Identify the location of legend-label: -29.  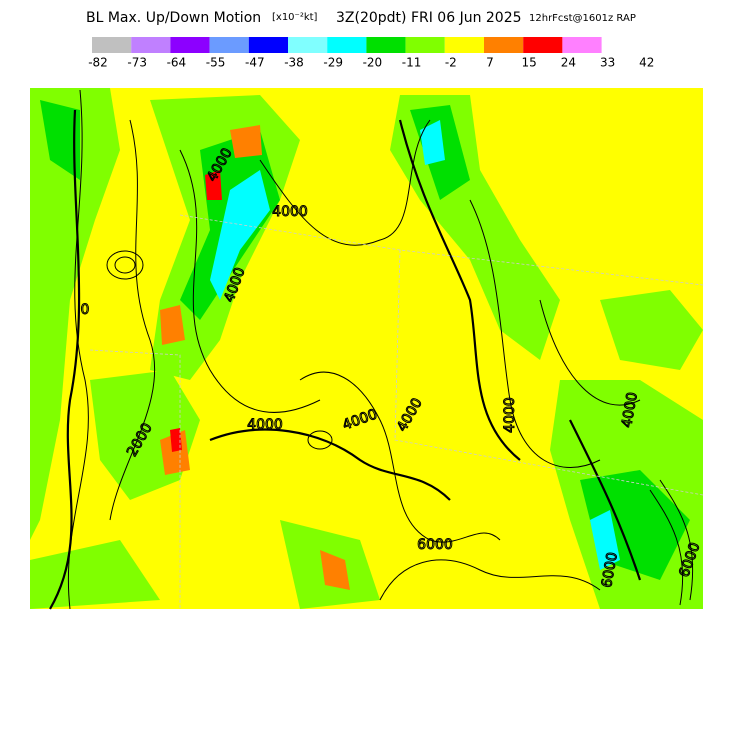
(333, 63).